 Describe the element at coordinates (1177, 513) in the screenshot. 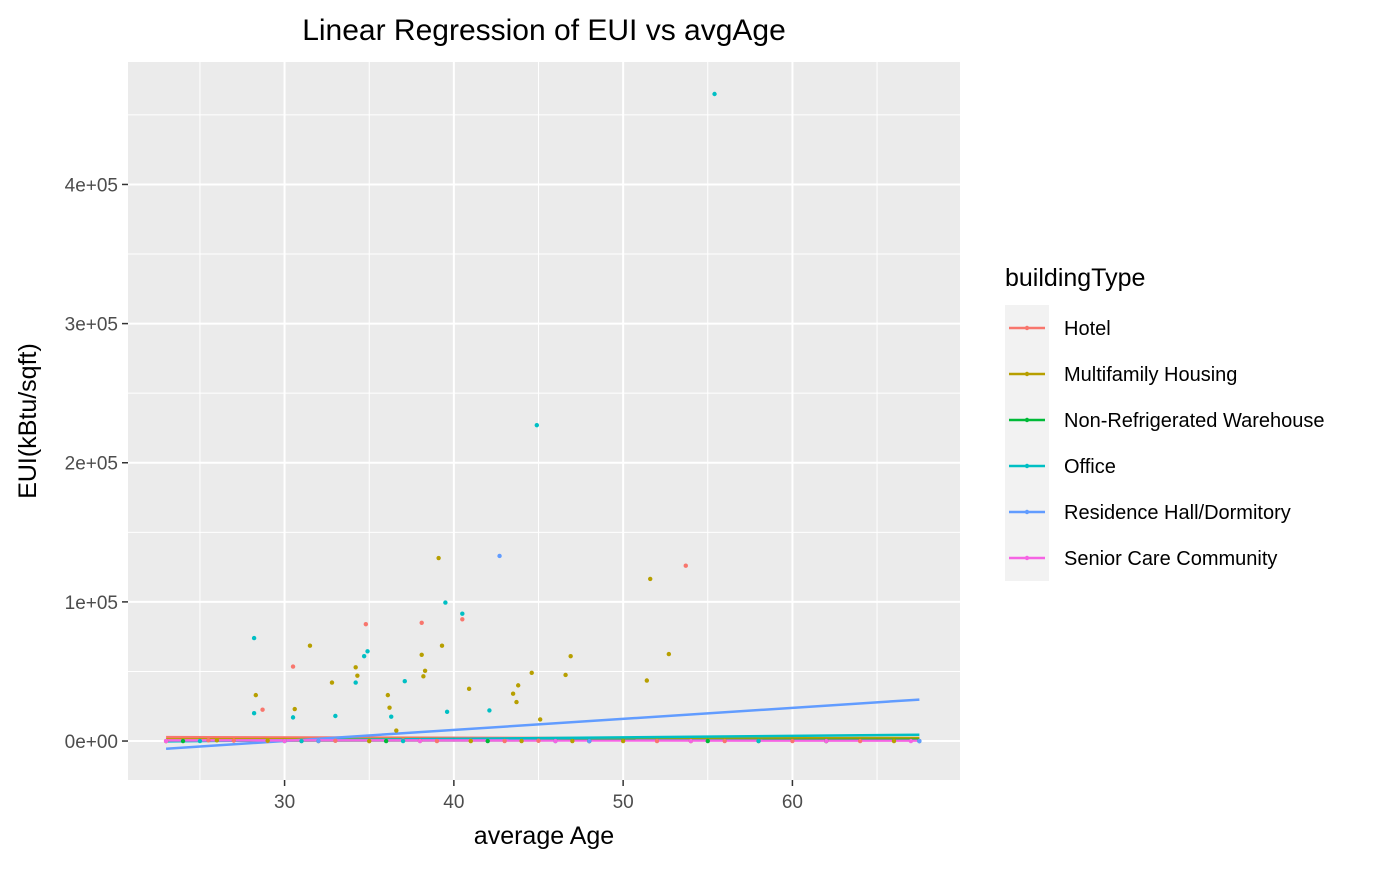

I see `legend-item-label: Residence Hall/Dormitory` at that location.